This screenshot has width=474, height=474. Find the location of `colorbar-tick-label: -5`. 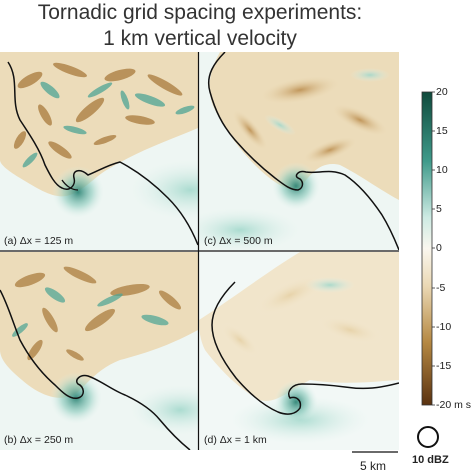

colorbar-tick-label: -5 is located at coordinates (441, 288).